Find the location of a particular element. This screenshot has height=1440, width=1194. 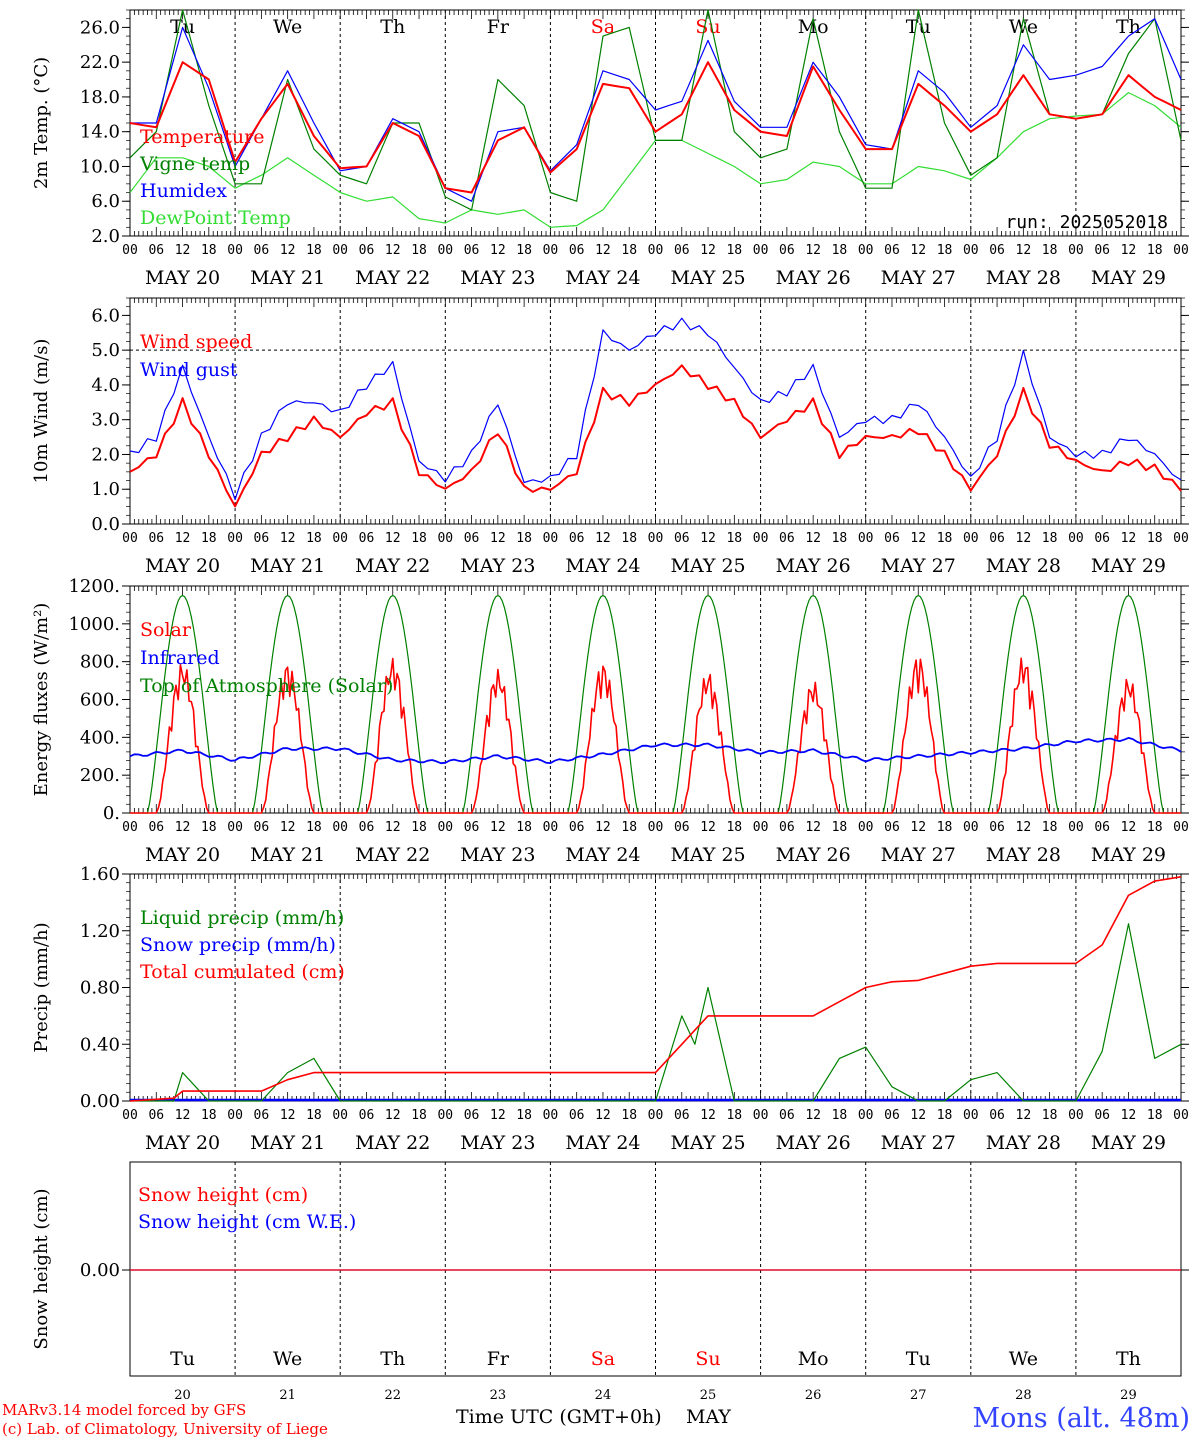

y-tick-label: 18.0 is located at coordinates (100, 97).